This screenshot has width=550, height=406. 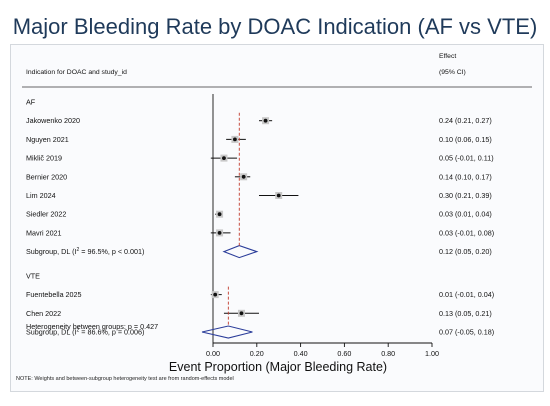 I want to click on subgroup-label: Subgroup, DL (I2 = 96.5%, p < 0.001), so click(x=85, y=251).